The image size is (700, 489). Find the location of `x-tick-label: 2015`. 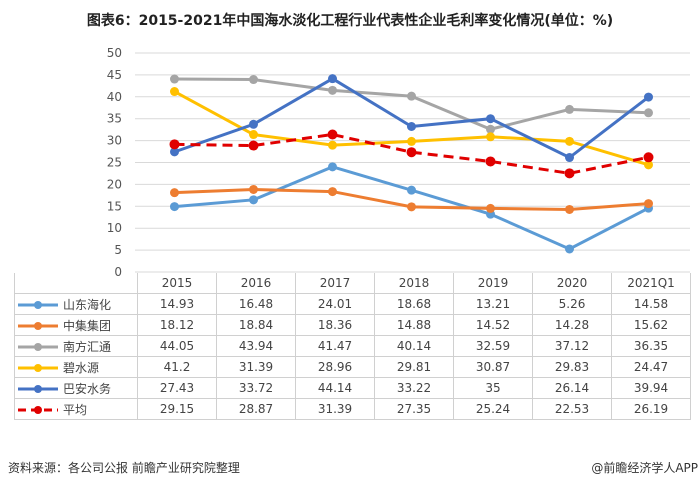

x-tick-label: 2015 is located at coordinates (177, 283).